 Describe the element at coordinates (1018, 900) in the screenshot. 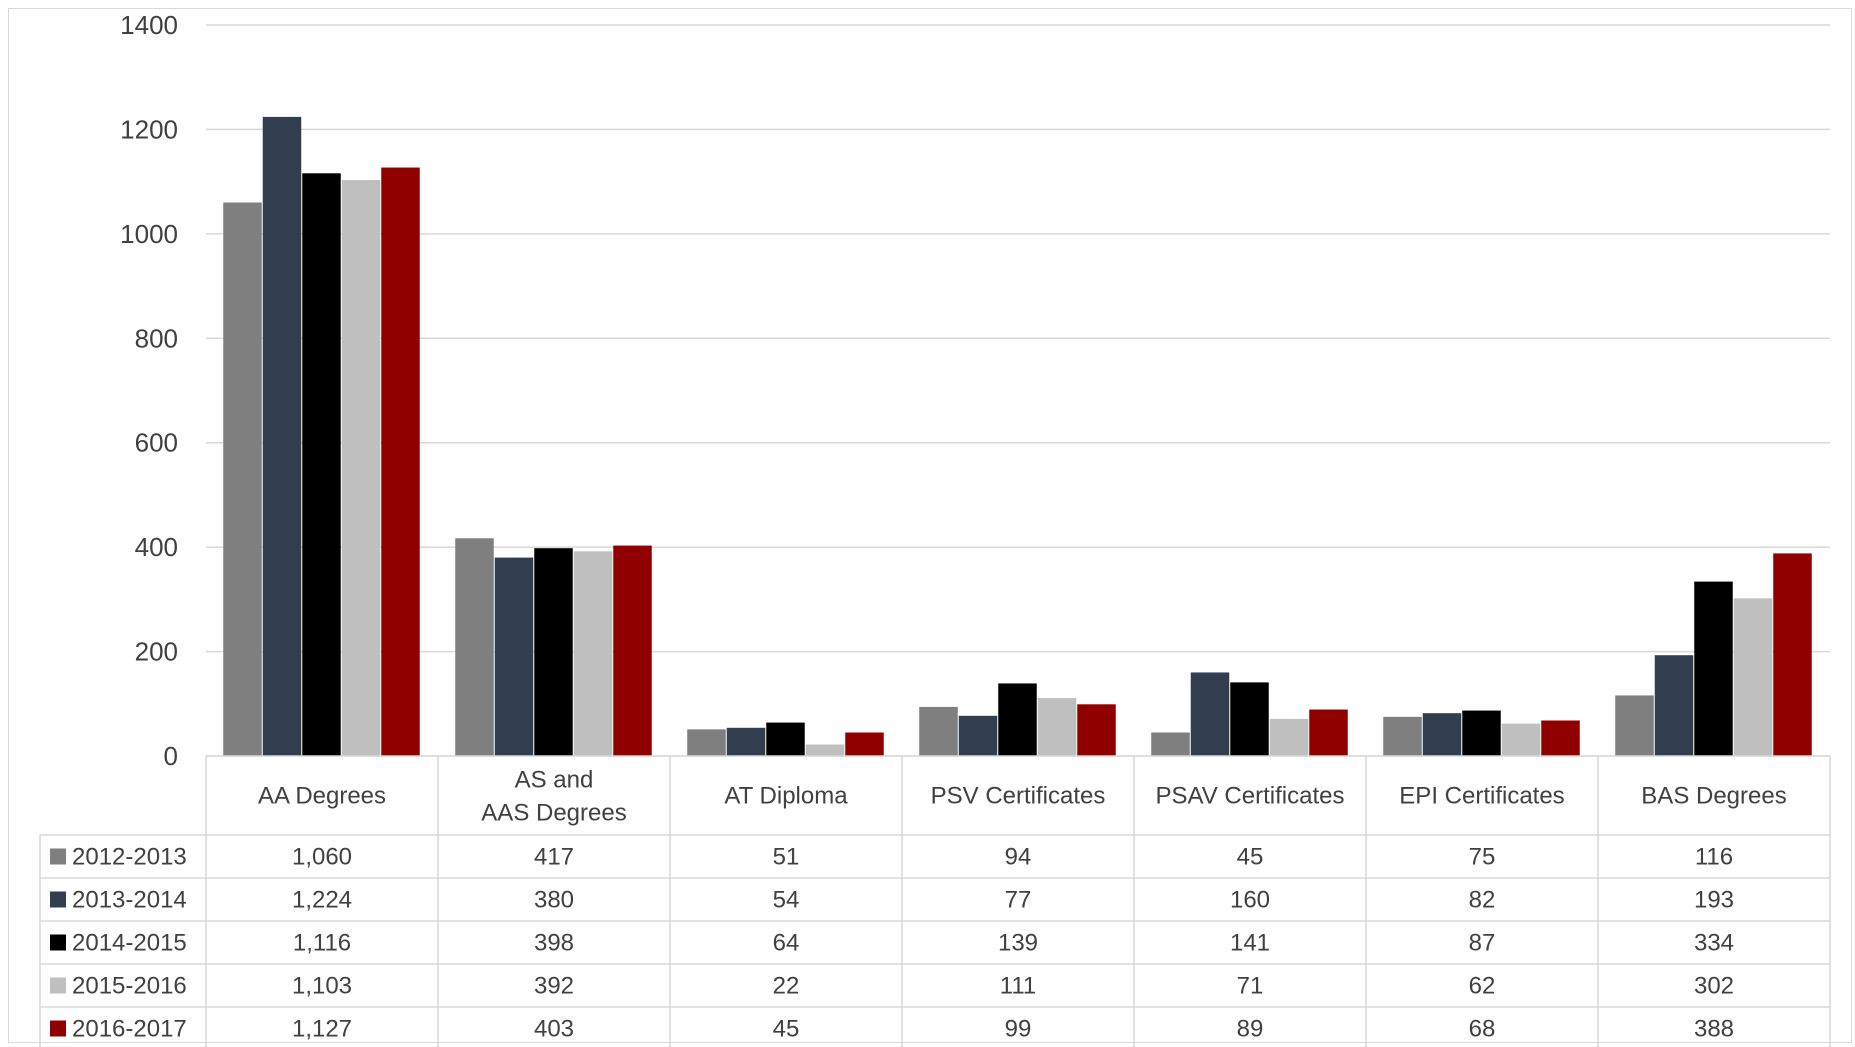

I see `data-cell: 77` at that location.